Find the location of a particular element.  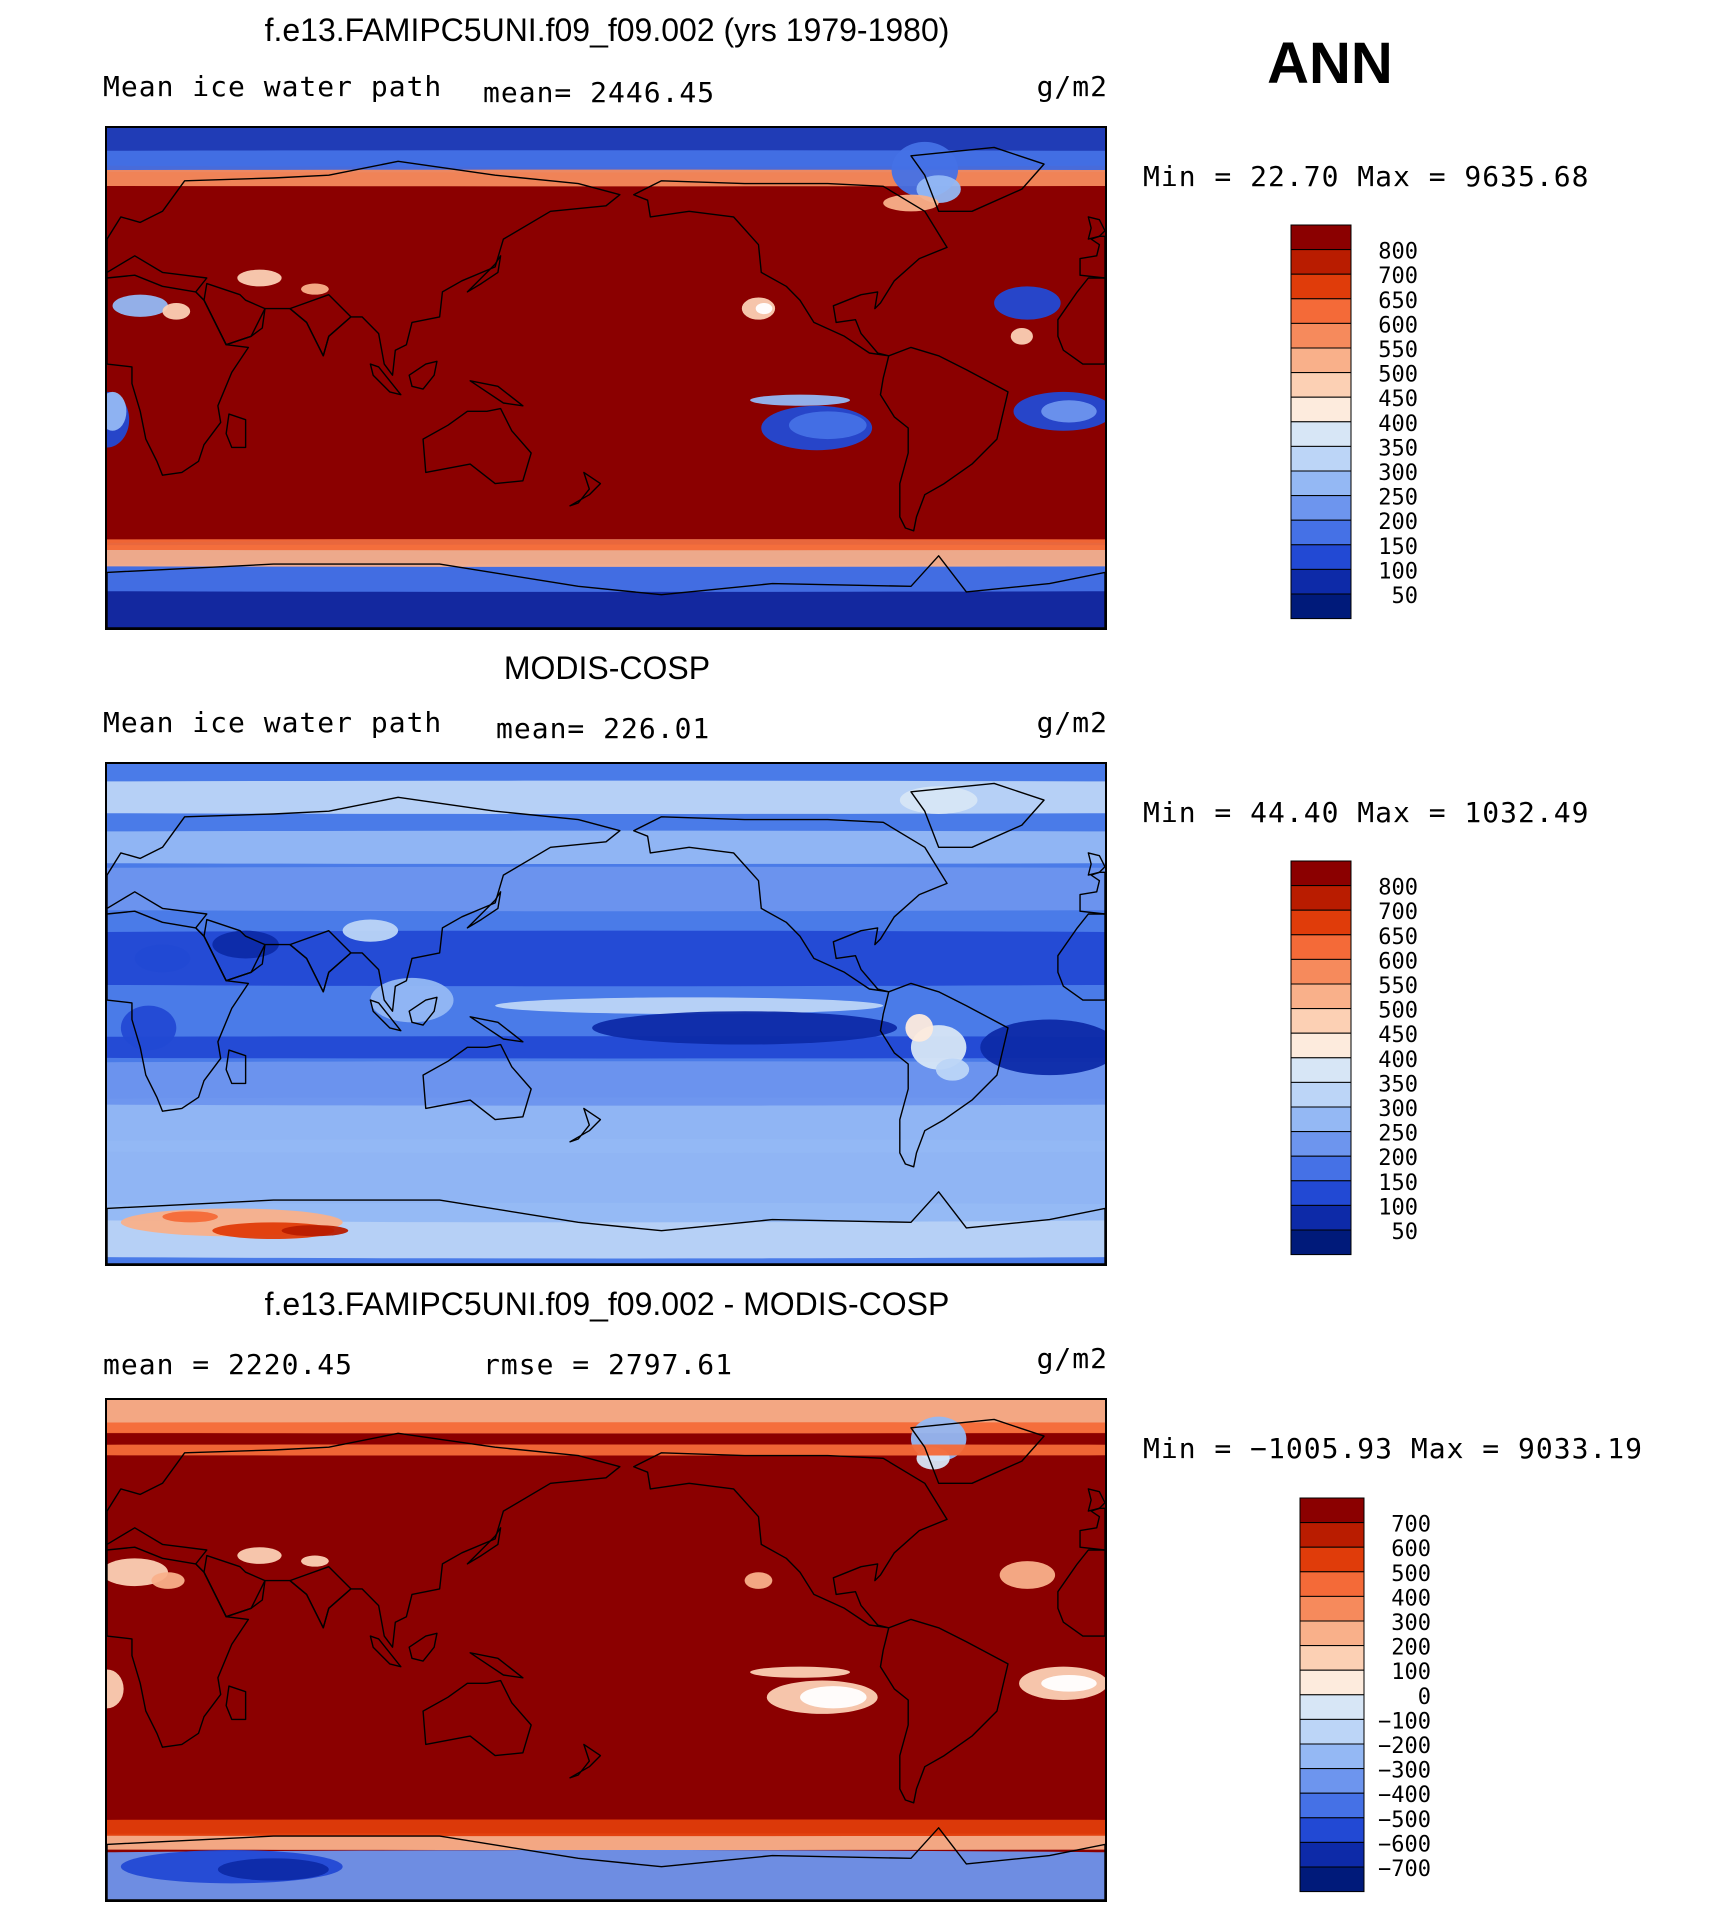

coastline-samerica is located at coordinates (944, 439).